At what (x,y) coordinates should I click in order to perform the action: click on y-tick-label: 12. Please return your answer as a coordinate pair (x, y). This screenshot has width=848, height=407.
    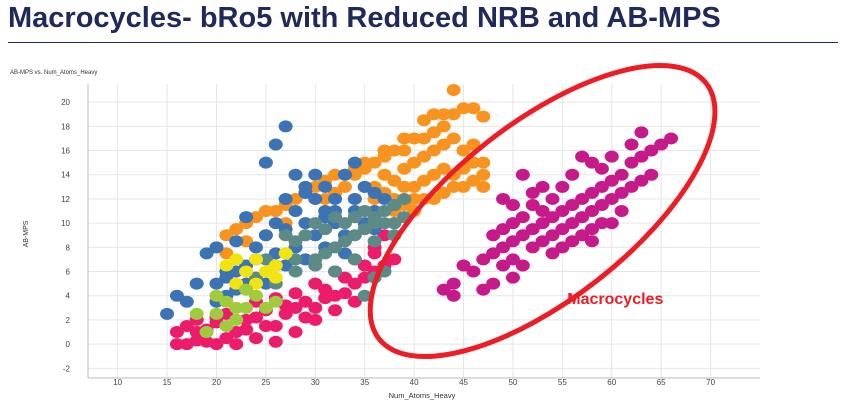
    Looking at the image, I should click on (65, 199).